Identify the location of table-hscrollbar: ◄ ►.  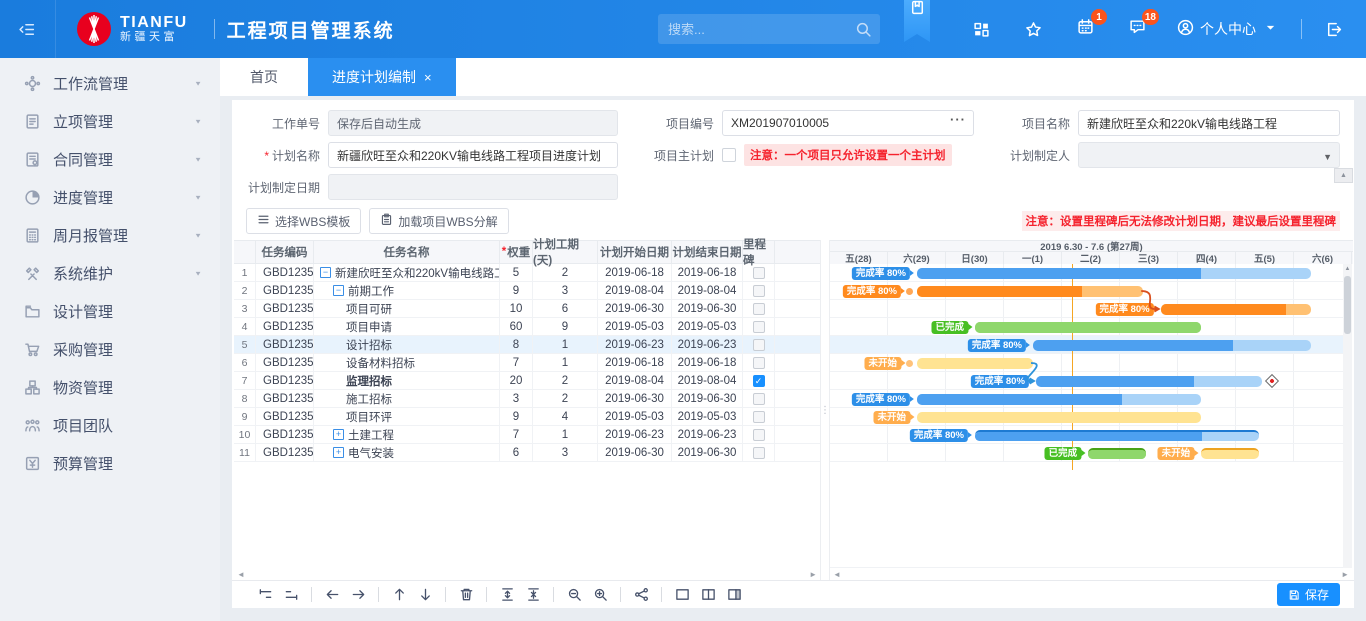
(527, 574).